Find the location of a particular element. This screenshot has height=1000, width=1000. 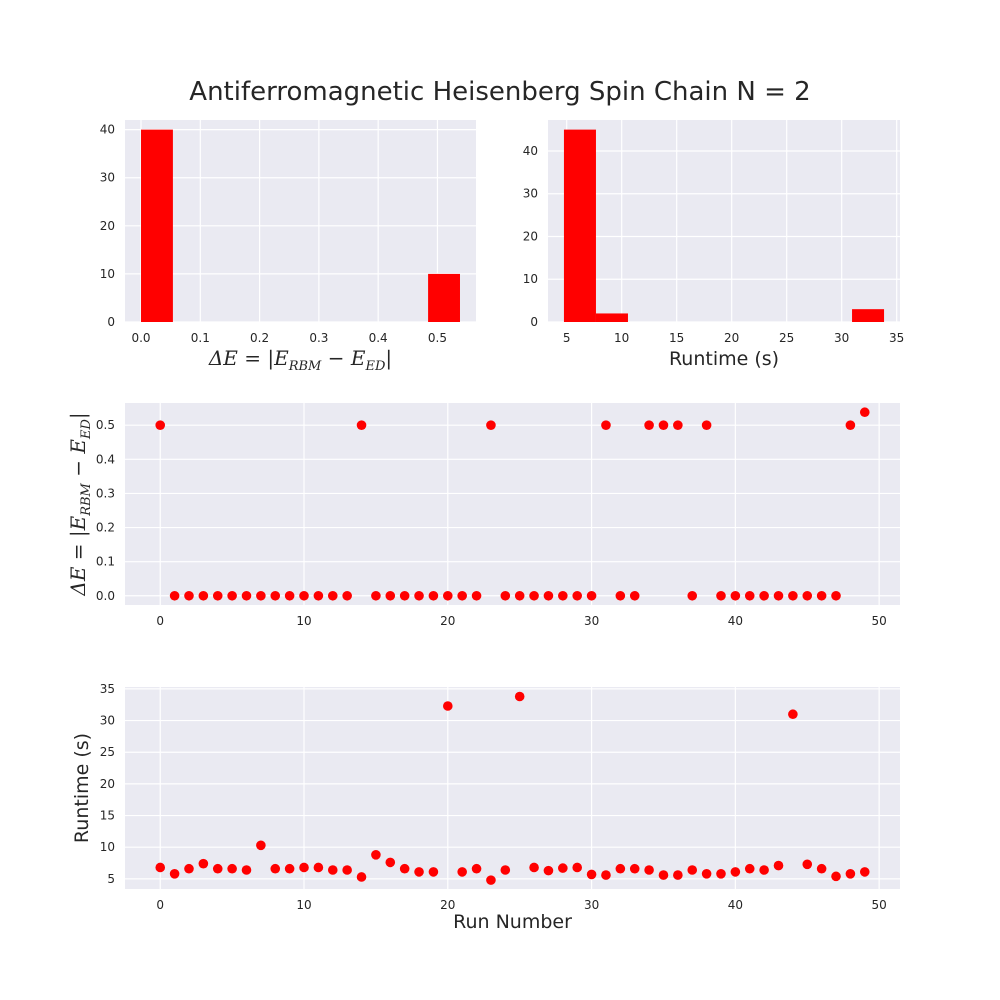

y-tick-label: 0 is located at coordinates (534, 322).